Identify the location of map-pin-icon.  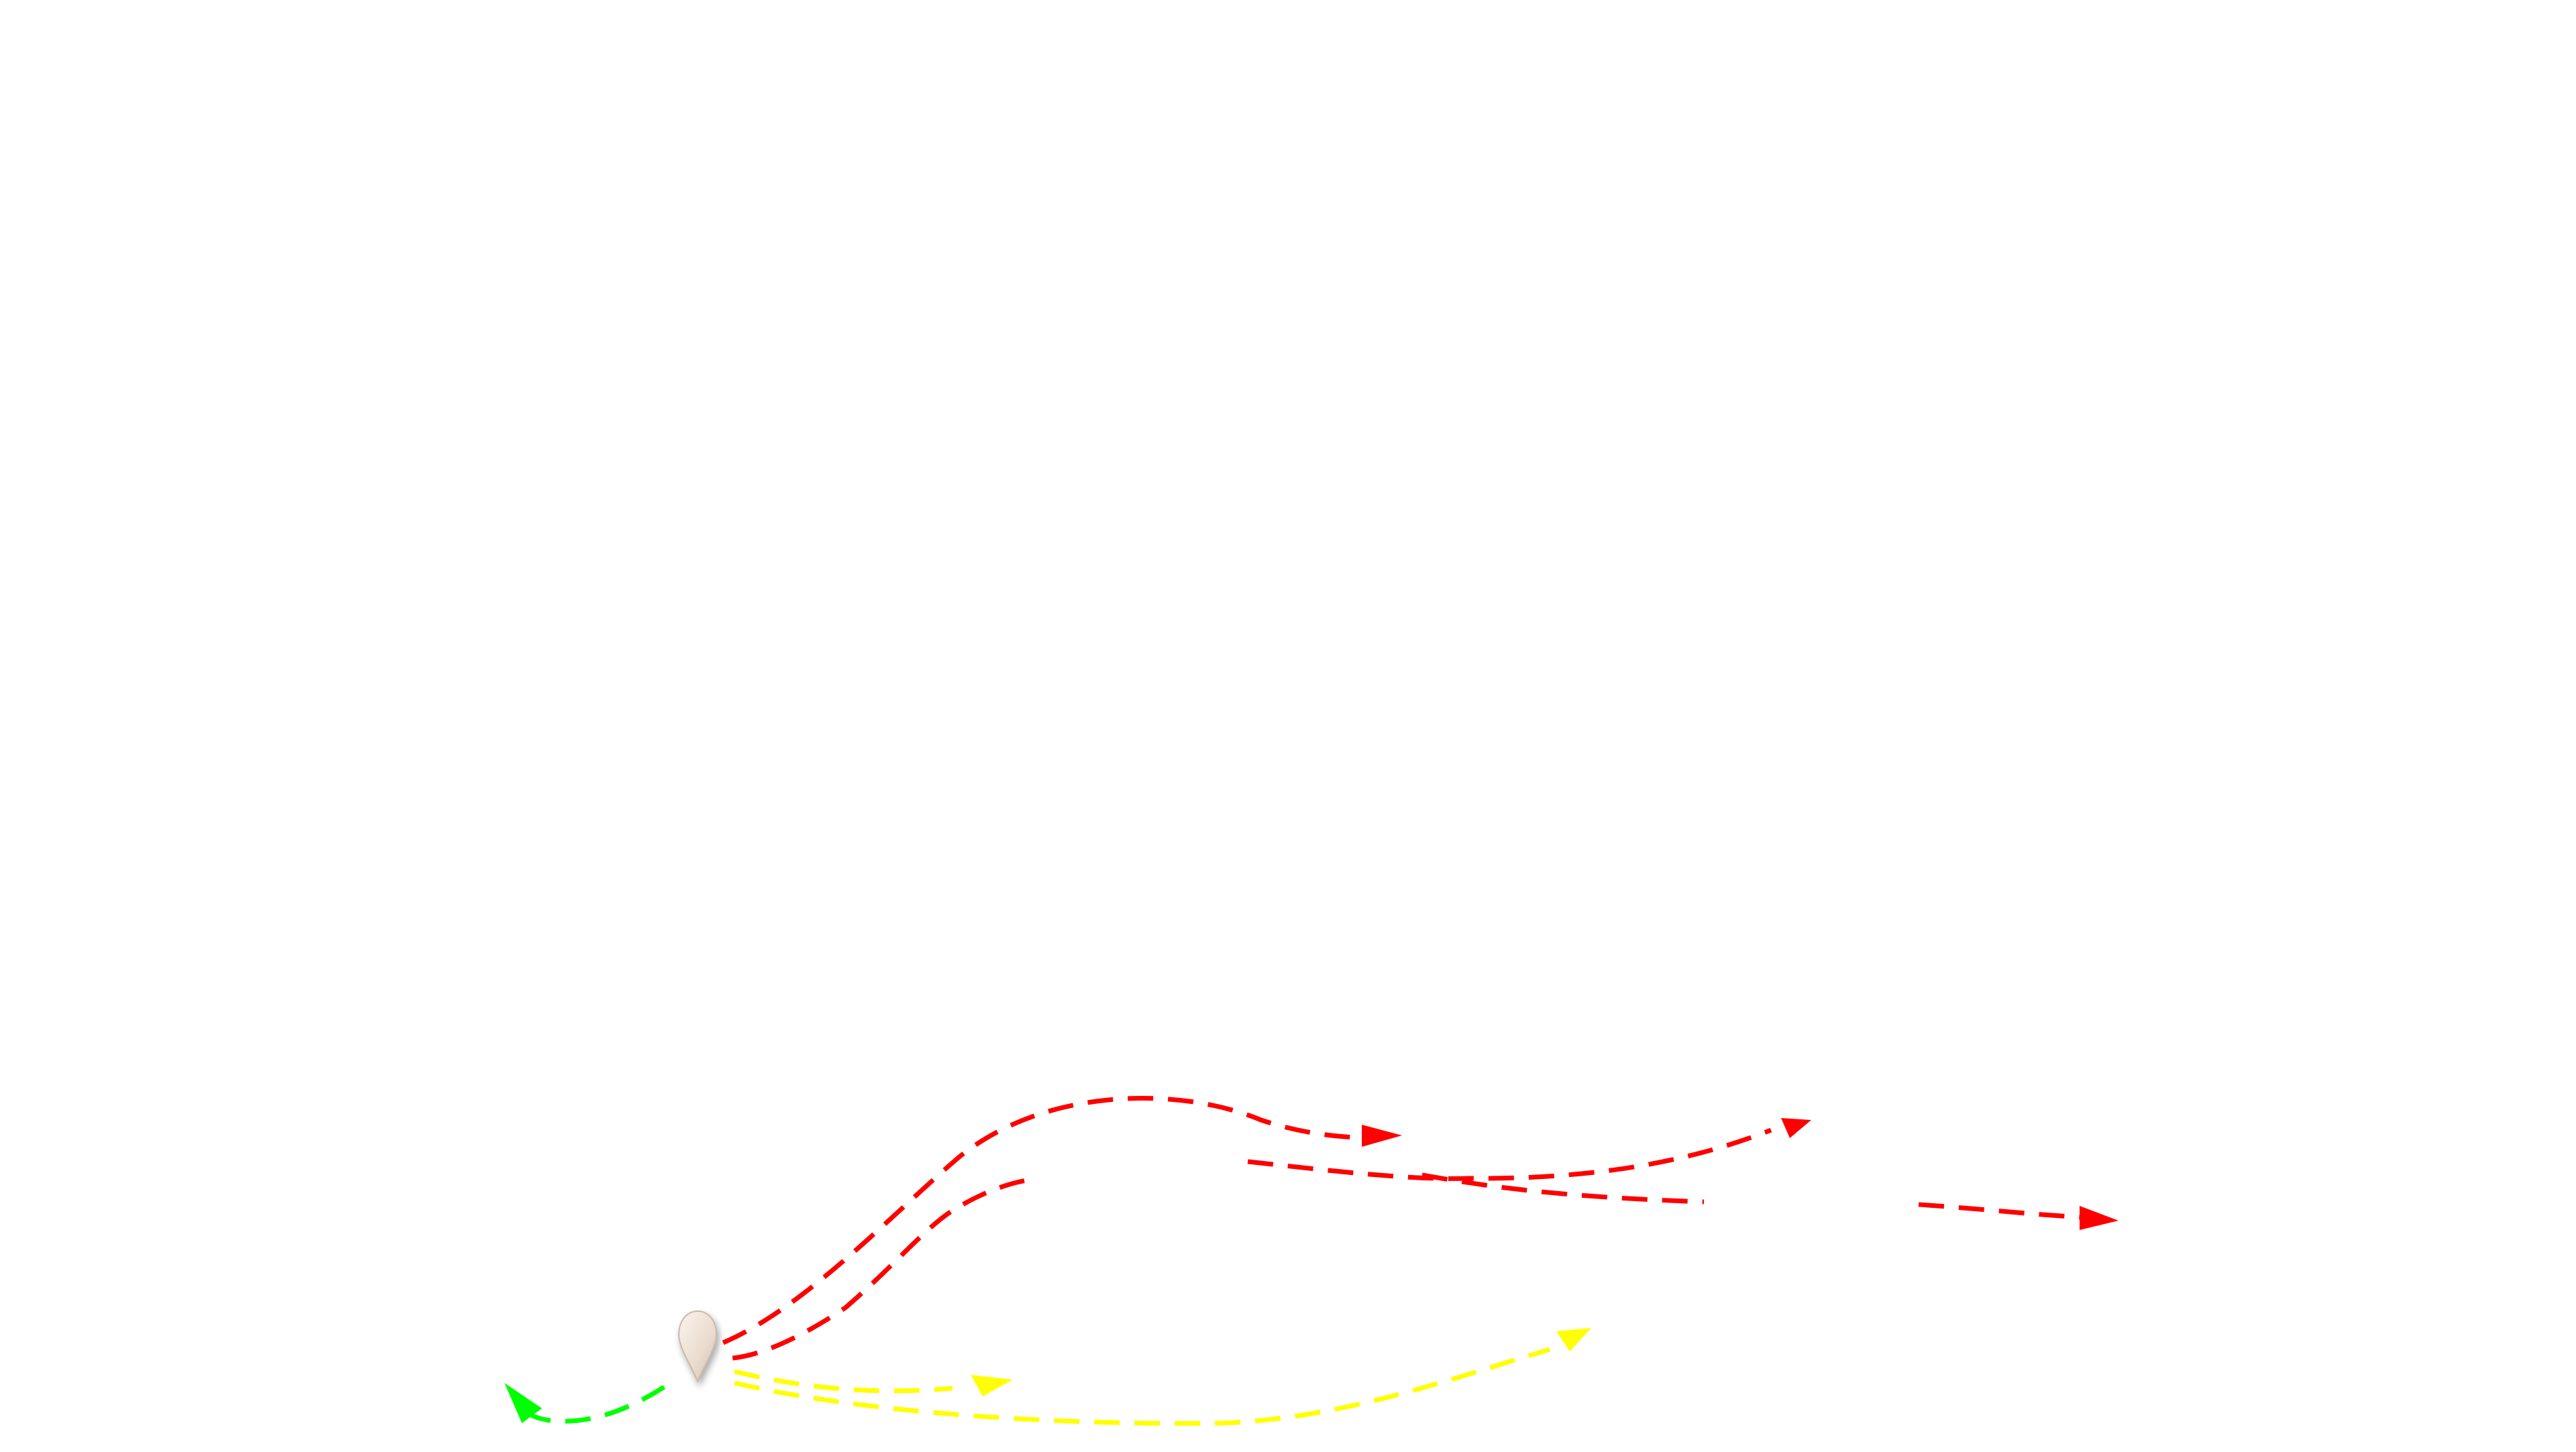
(698, 1347).